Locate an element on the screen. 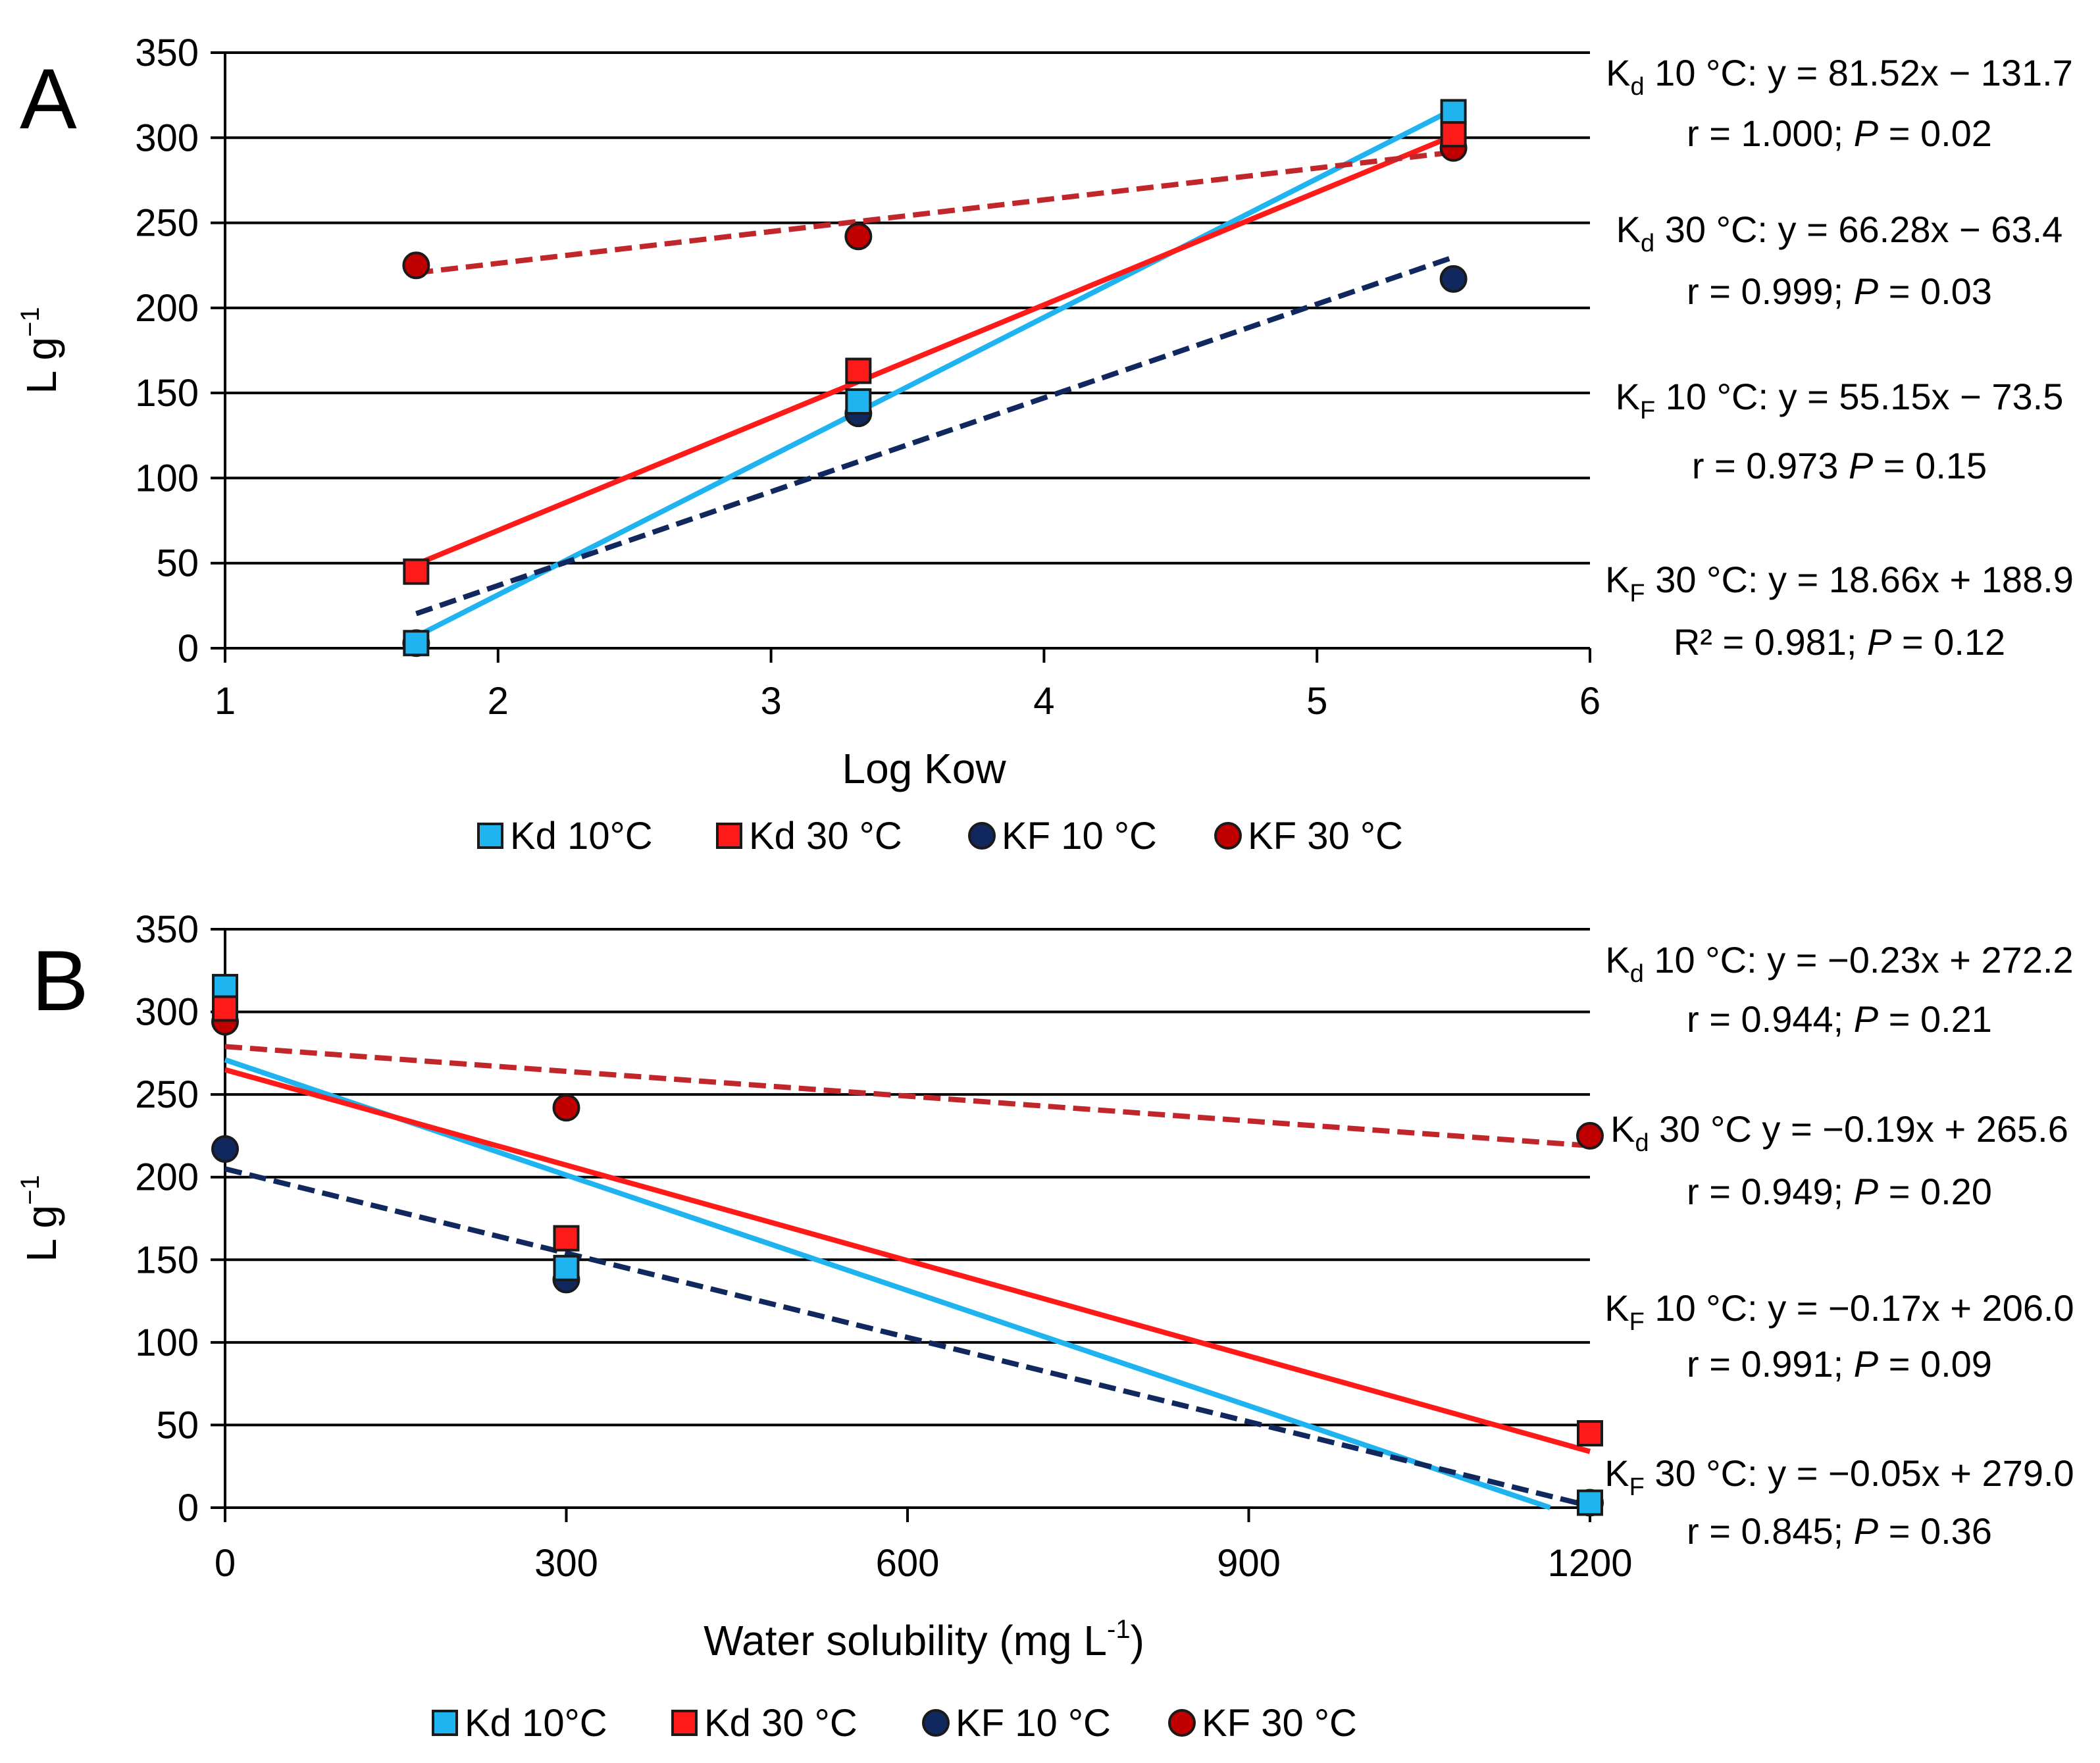  stats-r: r = 0.845; is located at coordinates (1770, 1531).